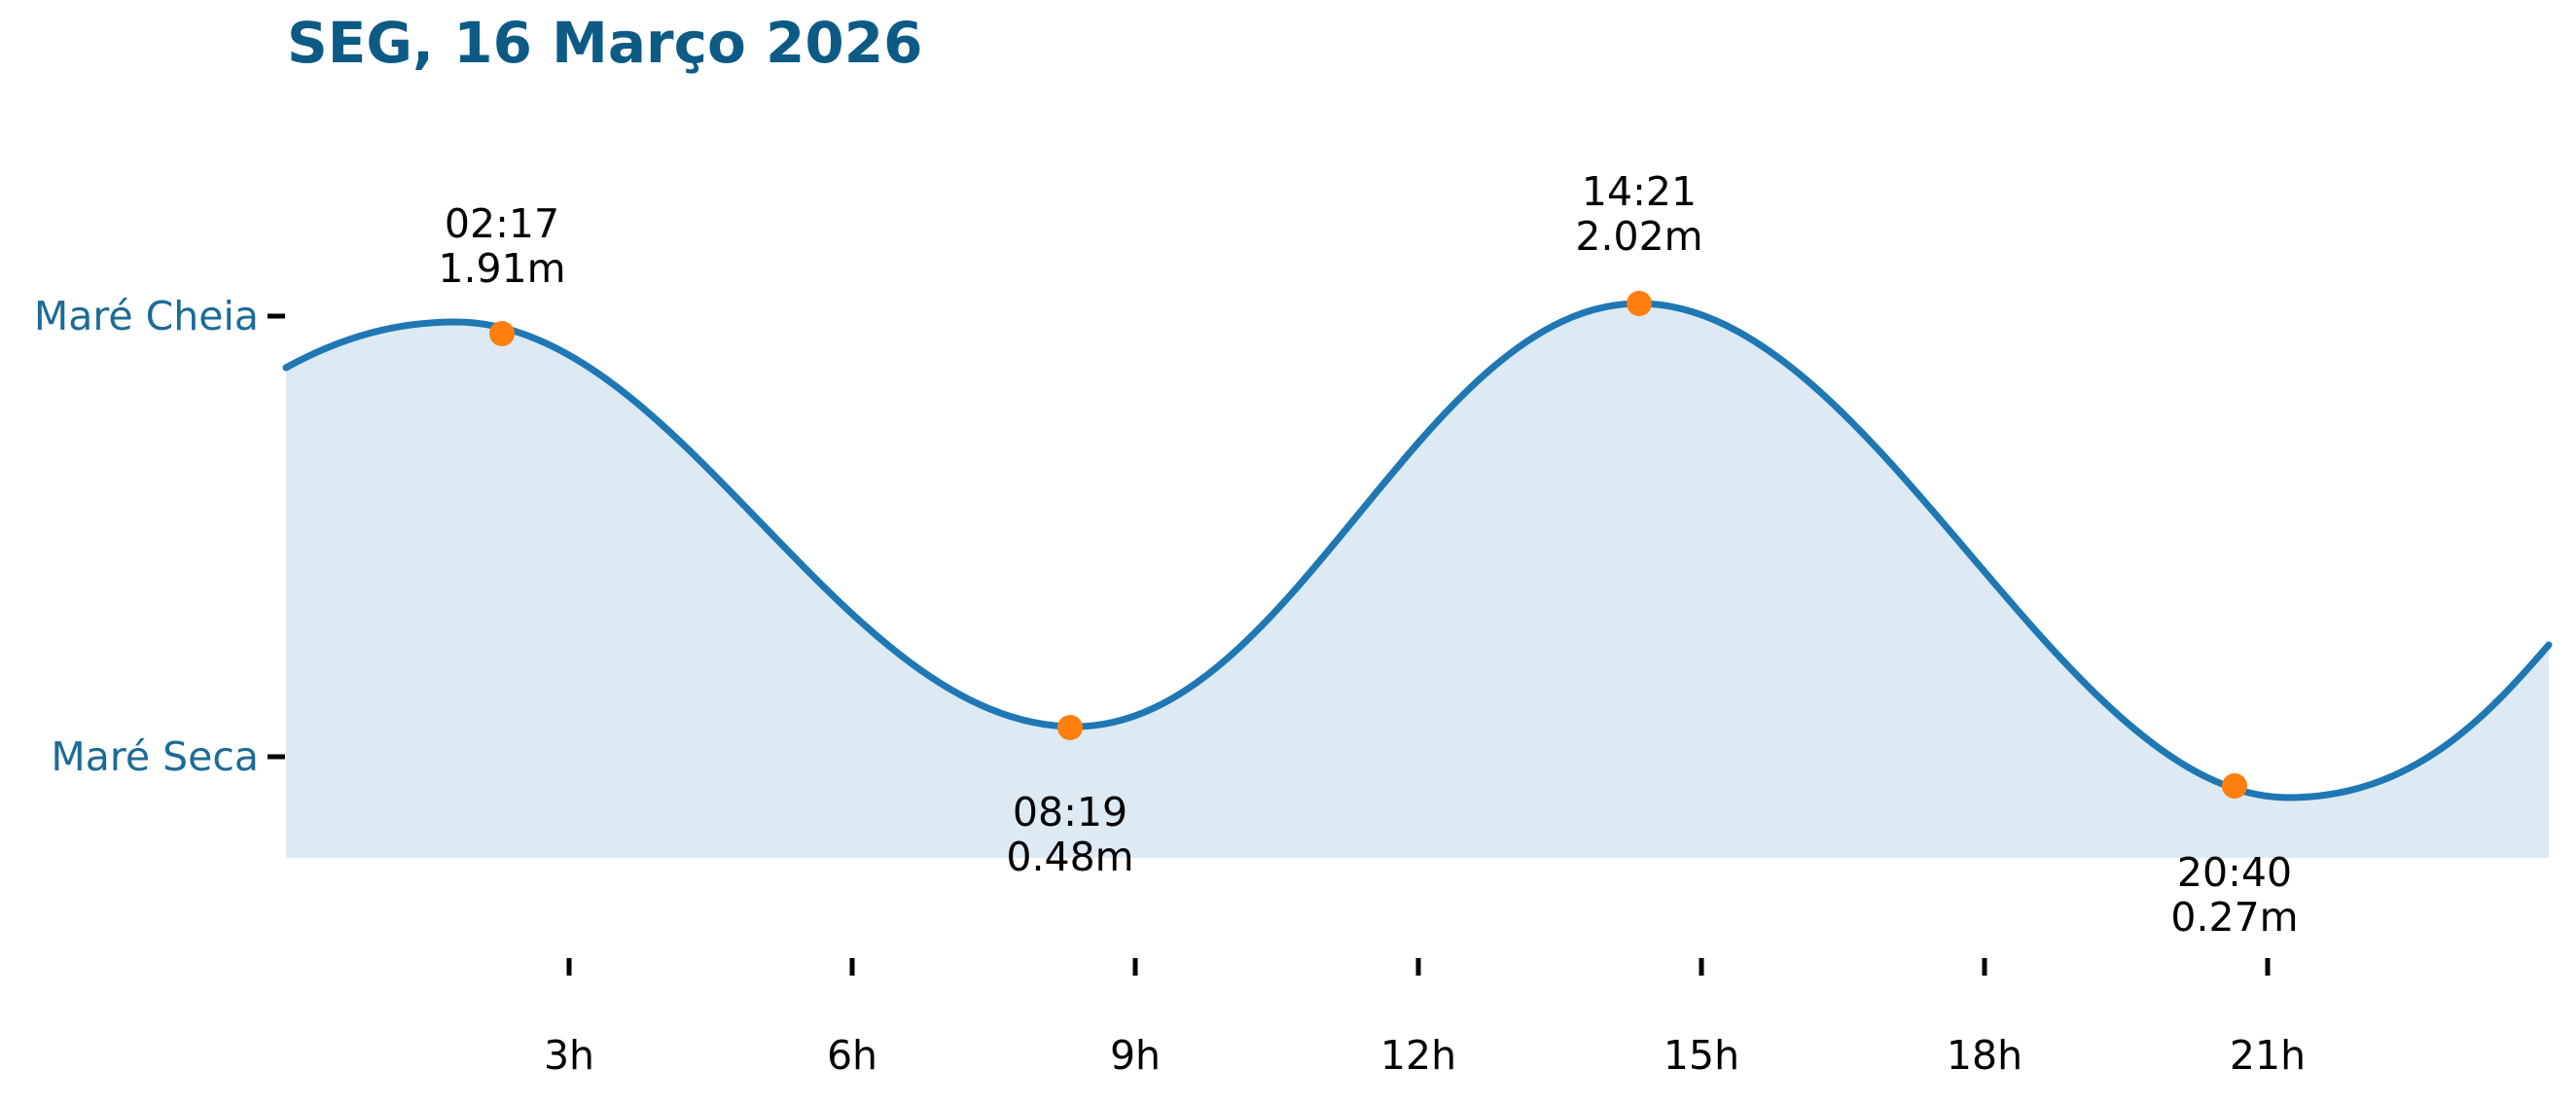 This screenshot has width=2576, height=1103. What do you see at coordinates (155, 756) in the screenshot?
I see `y-axis-label-low-tide: Maré Seca` at bounding box center [155, 756].